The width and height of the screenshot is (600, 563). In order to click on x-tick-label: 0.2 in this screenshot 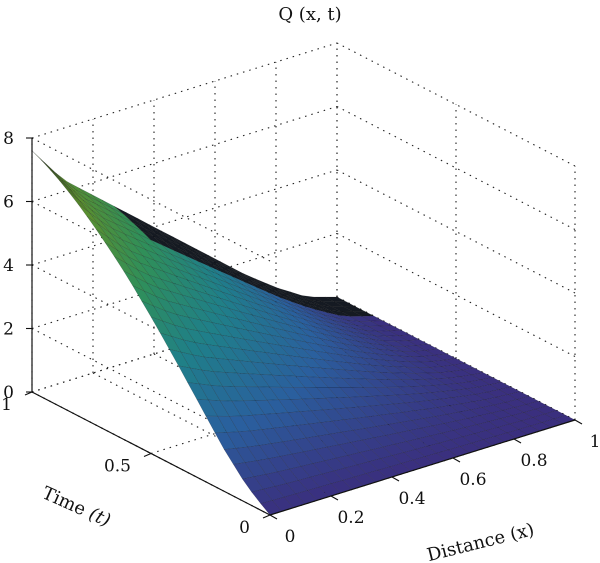, I will do `click(350, 518)`.